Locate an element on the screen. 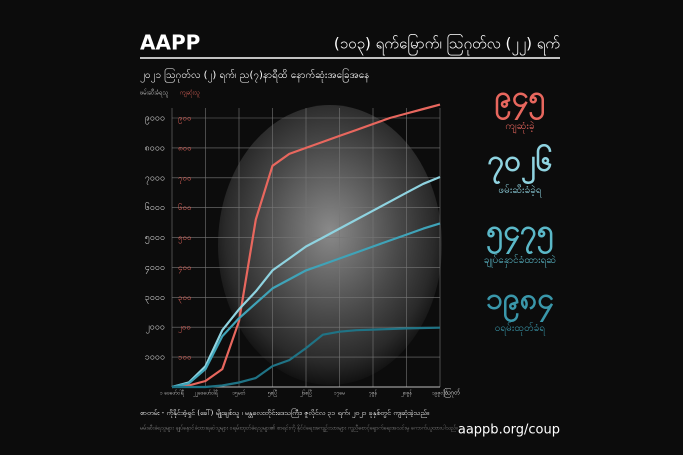 This screenshot has width=683, height=455. y-tick-label: ၁၀၀၀ is located at coordinates (155, 358).